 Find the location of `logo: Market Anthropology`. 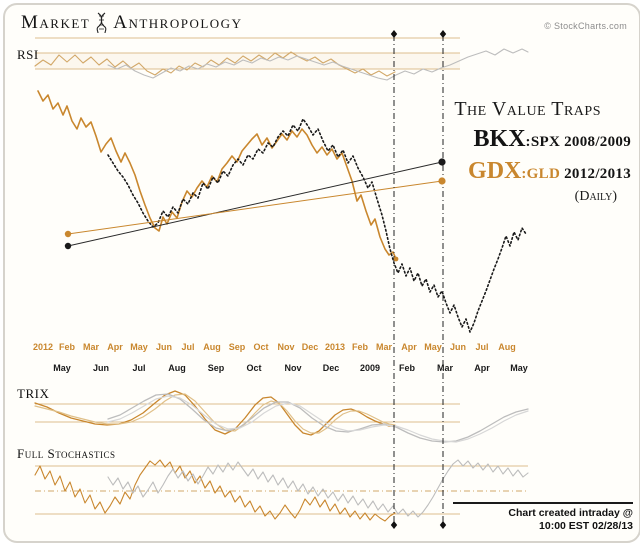

logo: Market Anthropology is located at coordinates (131, 23).